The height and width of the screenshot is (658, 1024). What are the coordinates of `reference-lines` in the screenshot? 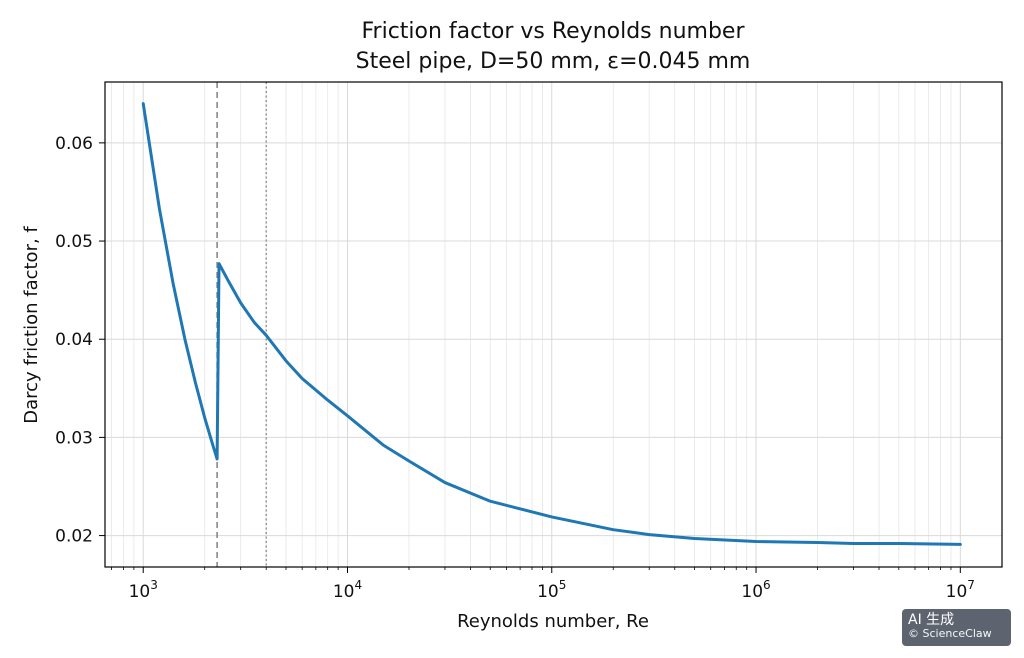 It's located at (241, 324).